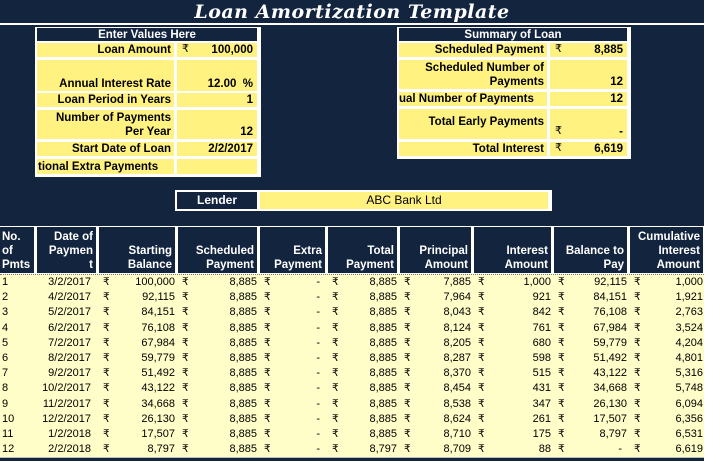 This screenshot has height=461, width=707. I want to click on cell-balance: ₹17,507, so click(592, 419).